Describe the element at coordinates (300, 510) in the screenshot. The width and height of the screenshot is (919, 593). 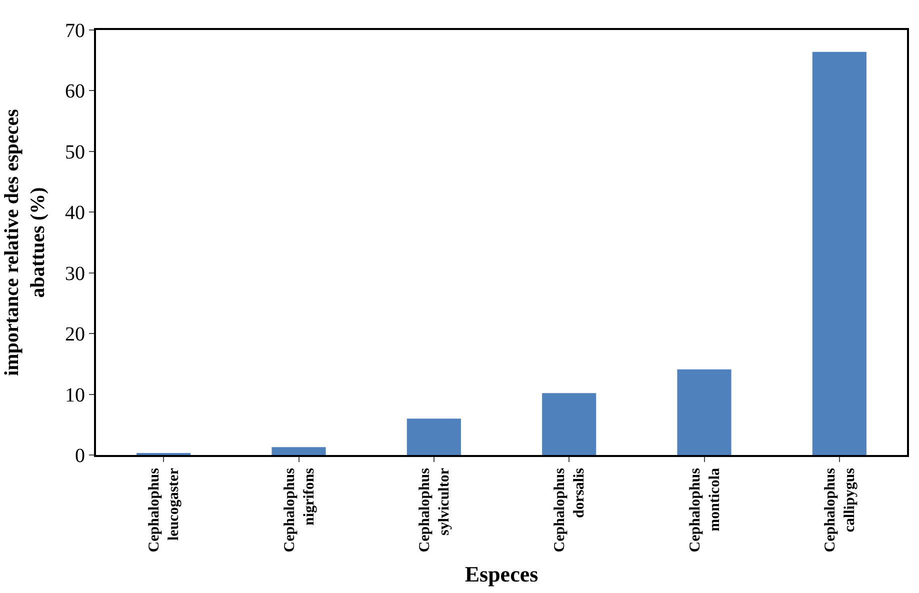
I see `x-tick-label: Cephalophus nigrifons` at that location.